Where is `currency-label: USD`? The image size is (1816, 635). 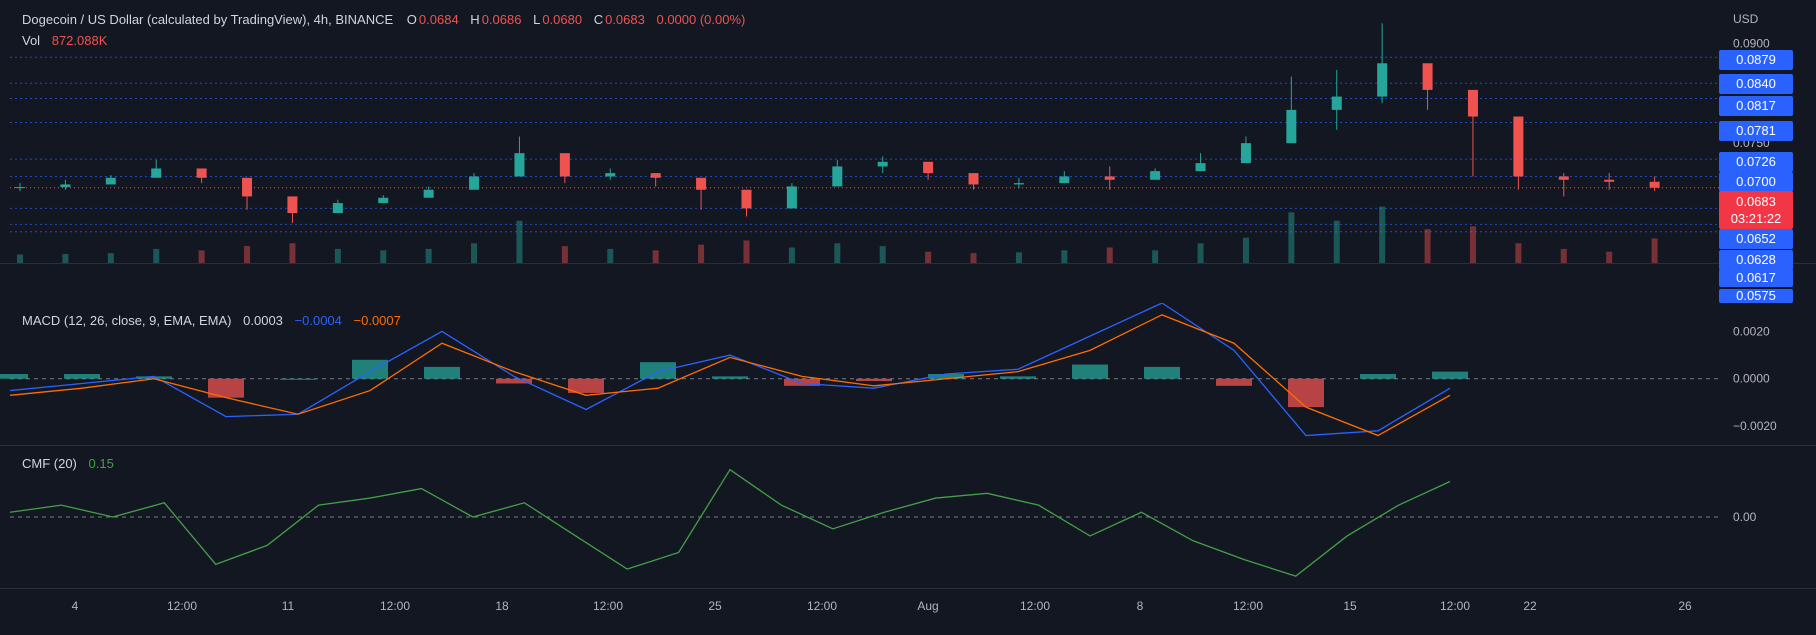 currency-label: USD is located at coordinates (1746, 19).